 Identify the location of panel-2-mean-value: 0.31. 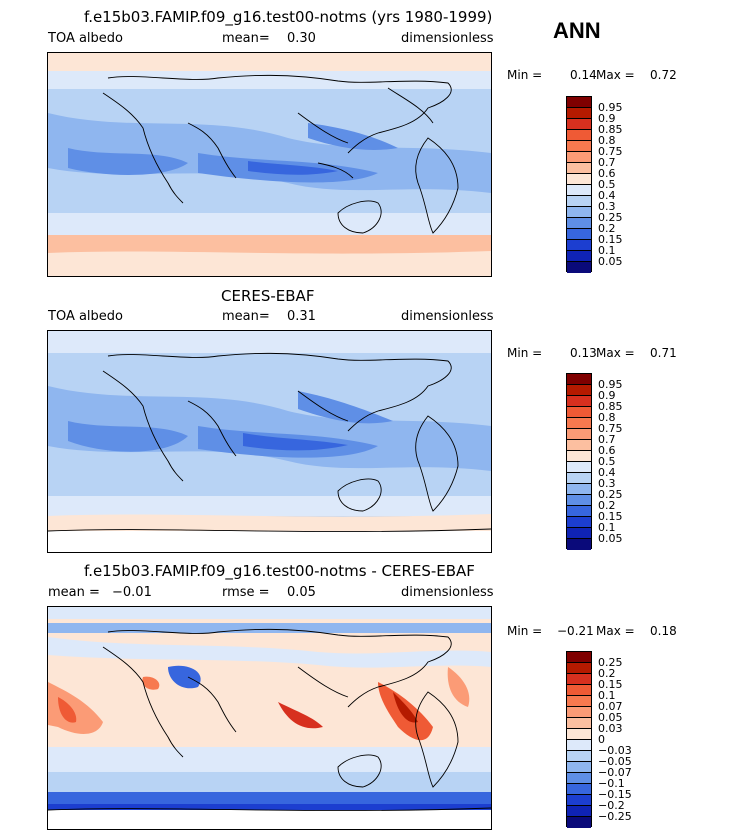
(301, 316).